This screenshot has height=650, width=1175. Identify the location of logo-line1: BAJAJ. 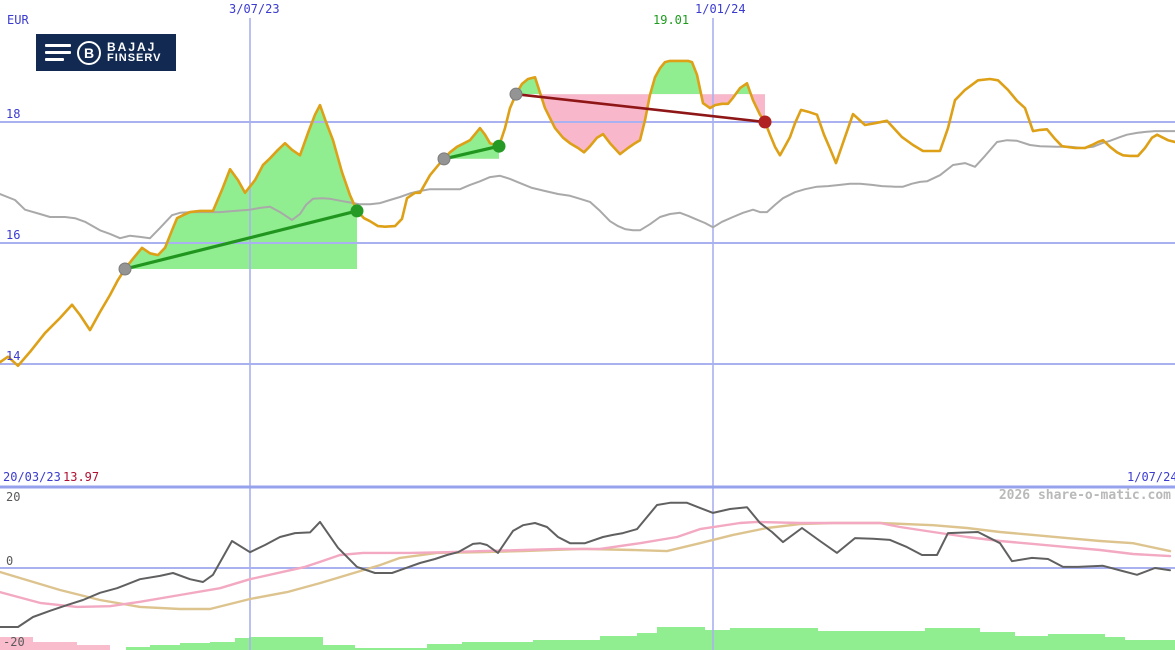
(132, 47).